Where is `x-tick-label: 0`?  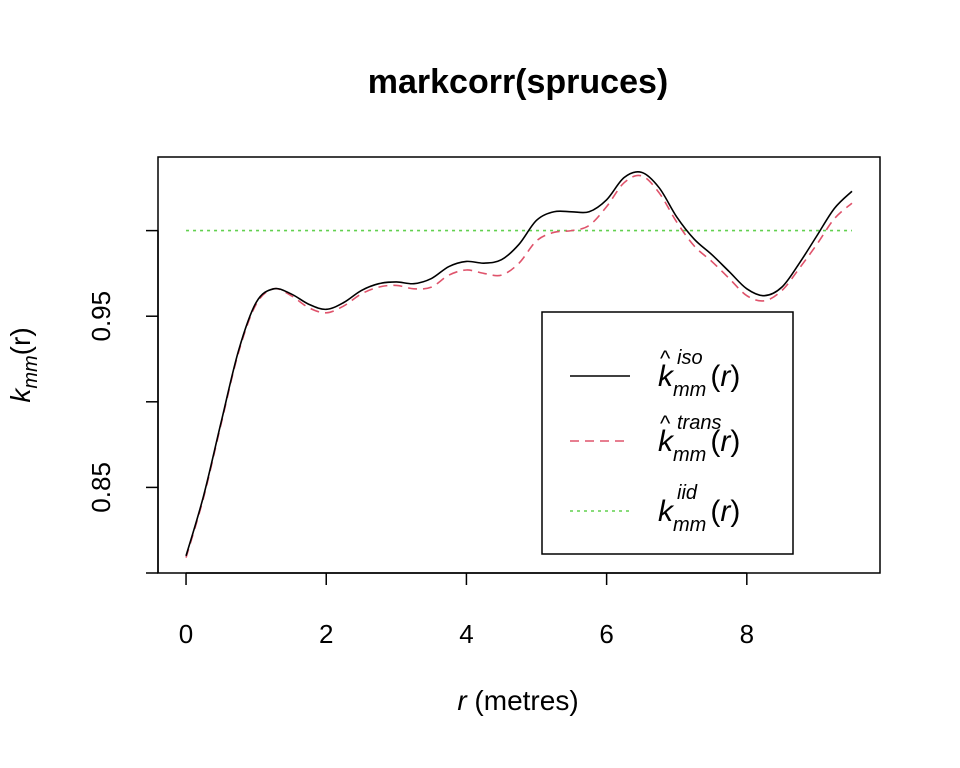 x-tick-label: 0 is located at coordinates (186, 634).